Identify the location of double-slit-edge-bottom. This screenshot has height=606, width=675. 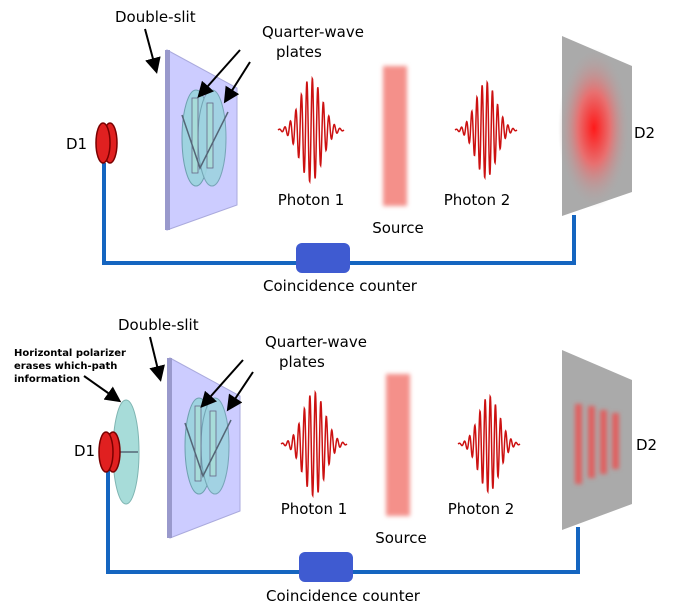
(169, 448).